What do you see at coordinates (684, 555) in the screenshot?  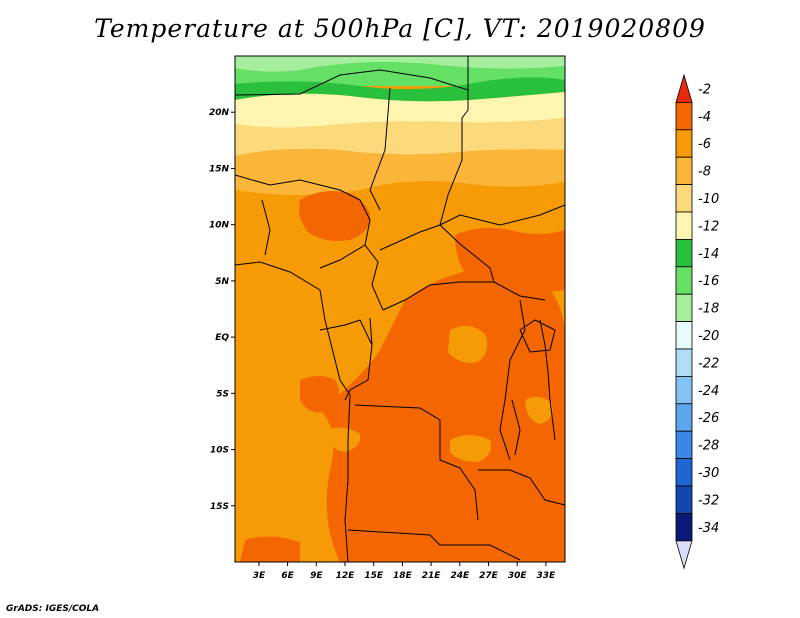 I see `colorbar-bottom-arrow` at bounding box center [684, 555].